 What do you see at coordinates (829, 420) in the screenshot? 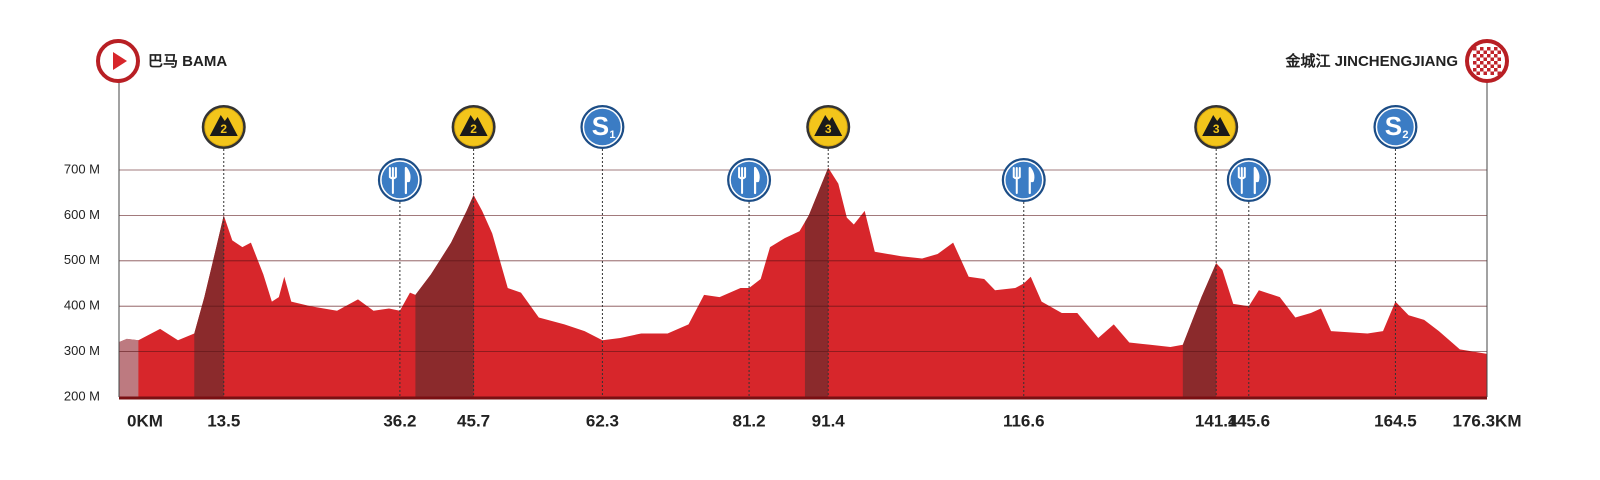
I see `x-tick-label: 91.4` at bounding box center [829, 420].